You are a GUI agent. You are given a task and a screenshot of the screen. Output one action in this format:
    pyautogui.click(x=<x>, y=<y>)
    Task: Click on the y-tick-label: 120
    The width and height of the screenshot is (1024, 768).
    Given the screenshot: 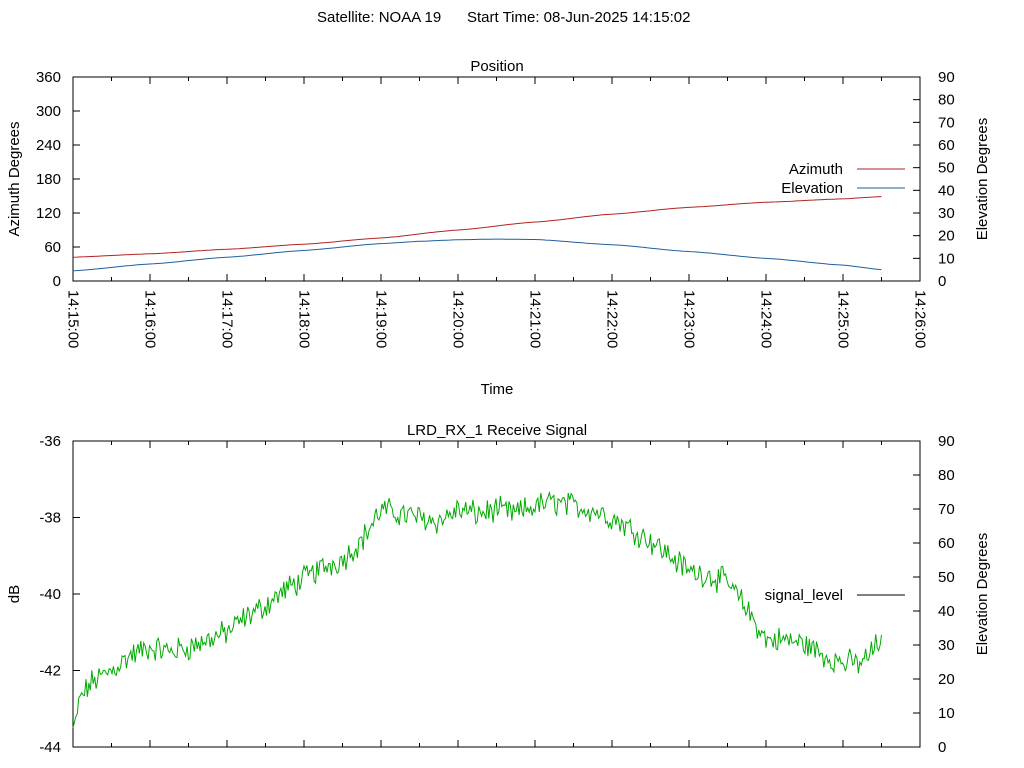 What is the action you would take?
    pyautogui.click(x=48, y=213)
    